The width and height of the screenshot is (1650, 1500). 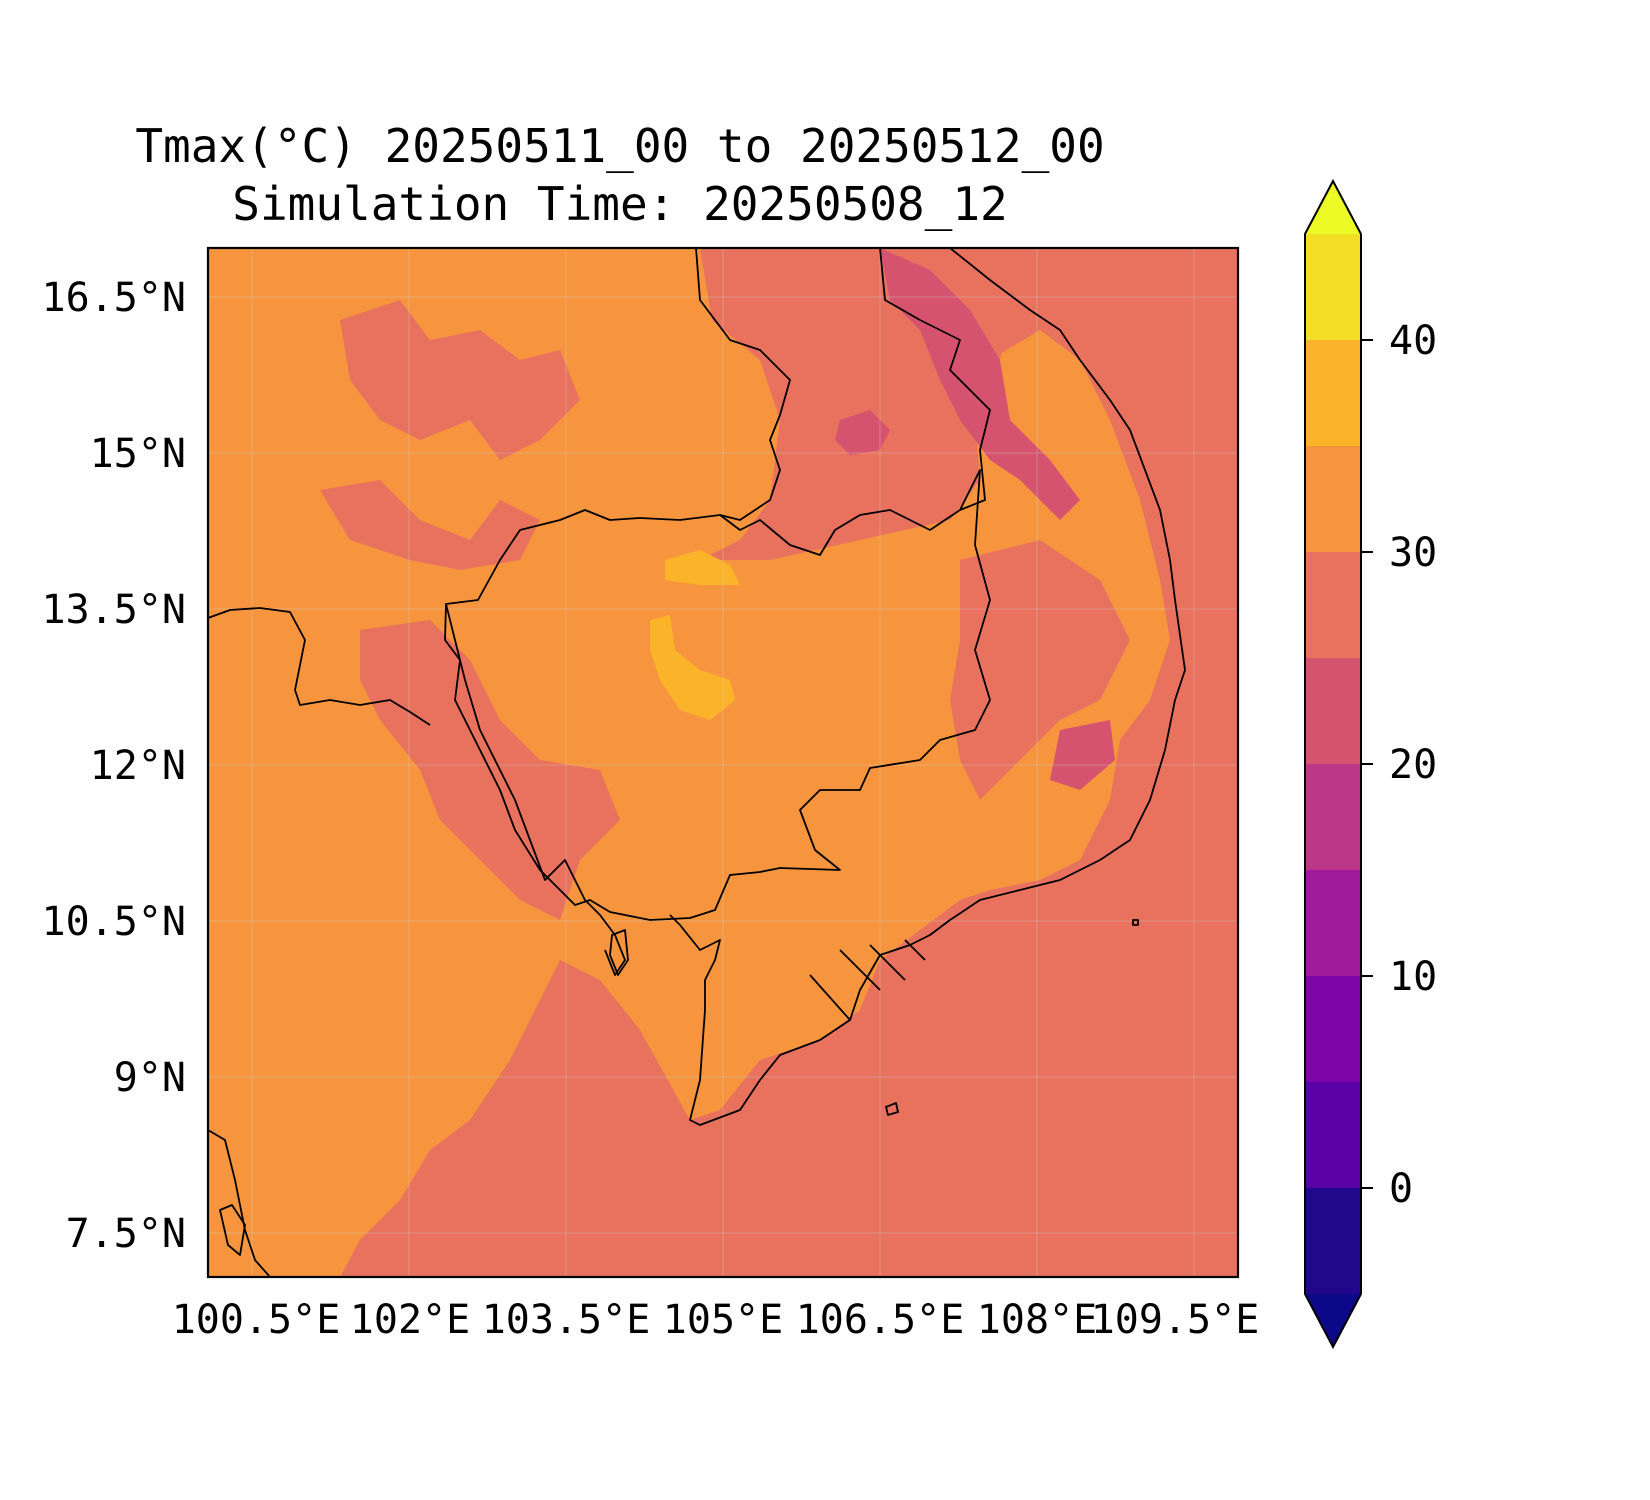 What do you see at coordinates (319, 666) in the screenshot?
I see `thailand-myanmar-border` at bounding box center [319, 666].